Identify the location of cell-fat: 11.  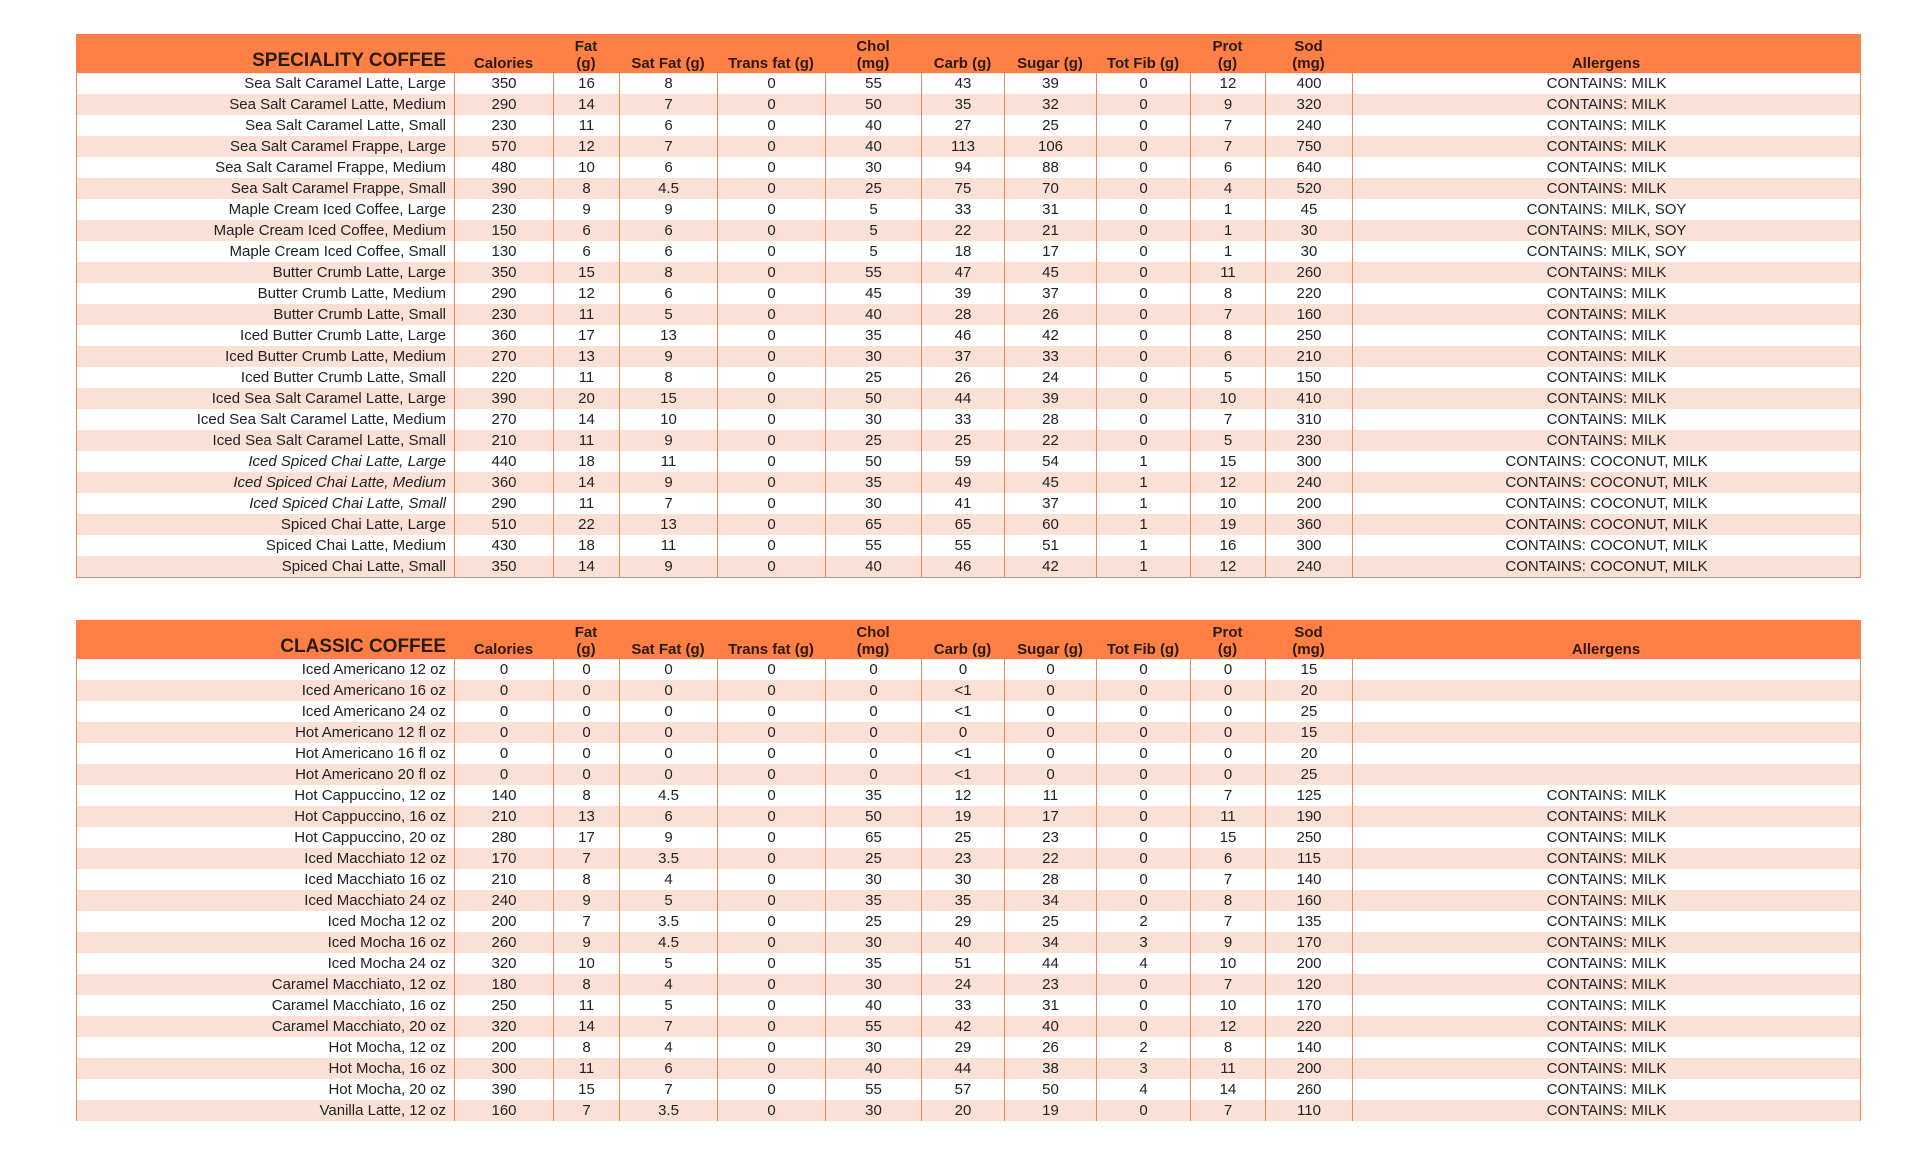
(586, 1005).